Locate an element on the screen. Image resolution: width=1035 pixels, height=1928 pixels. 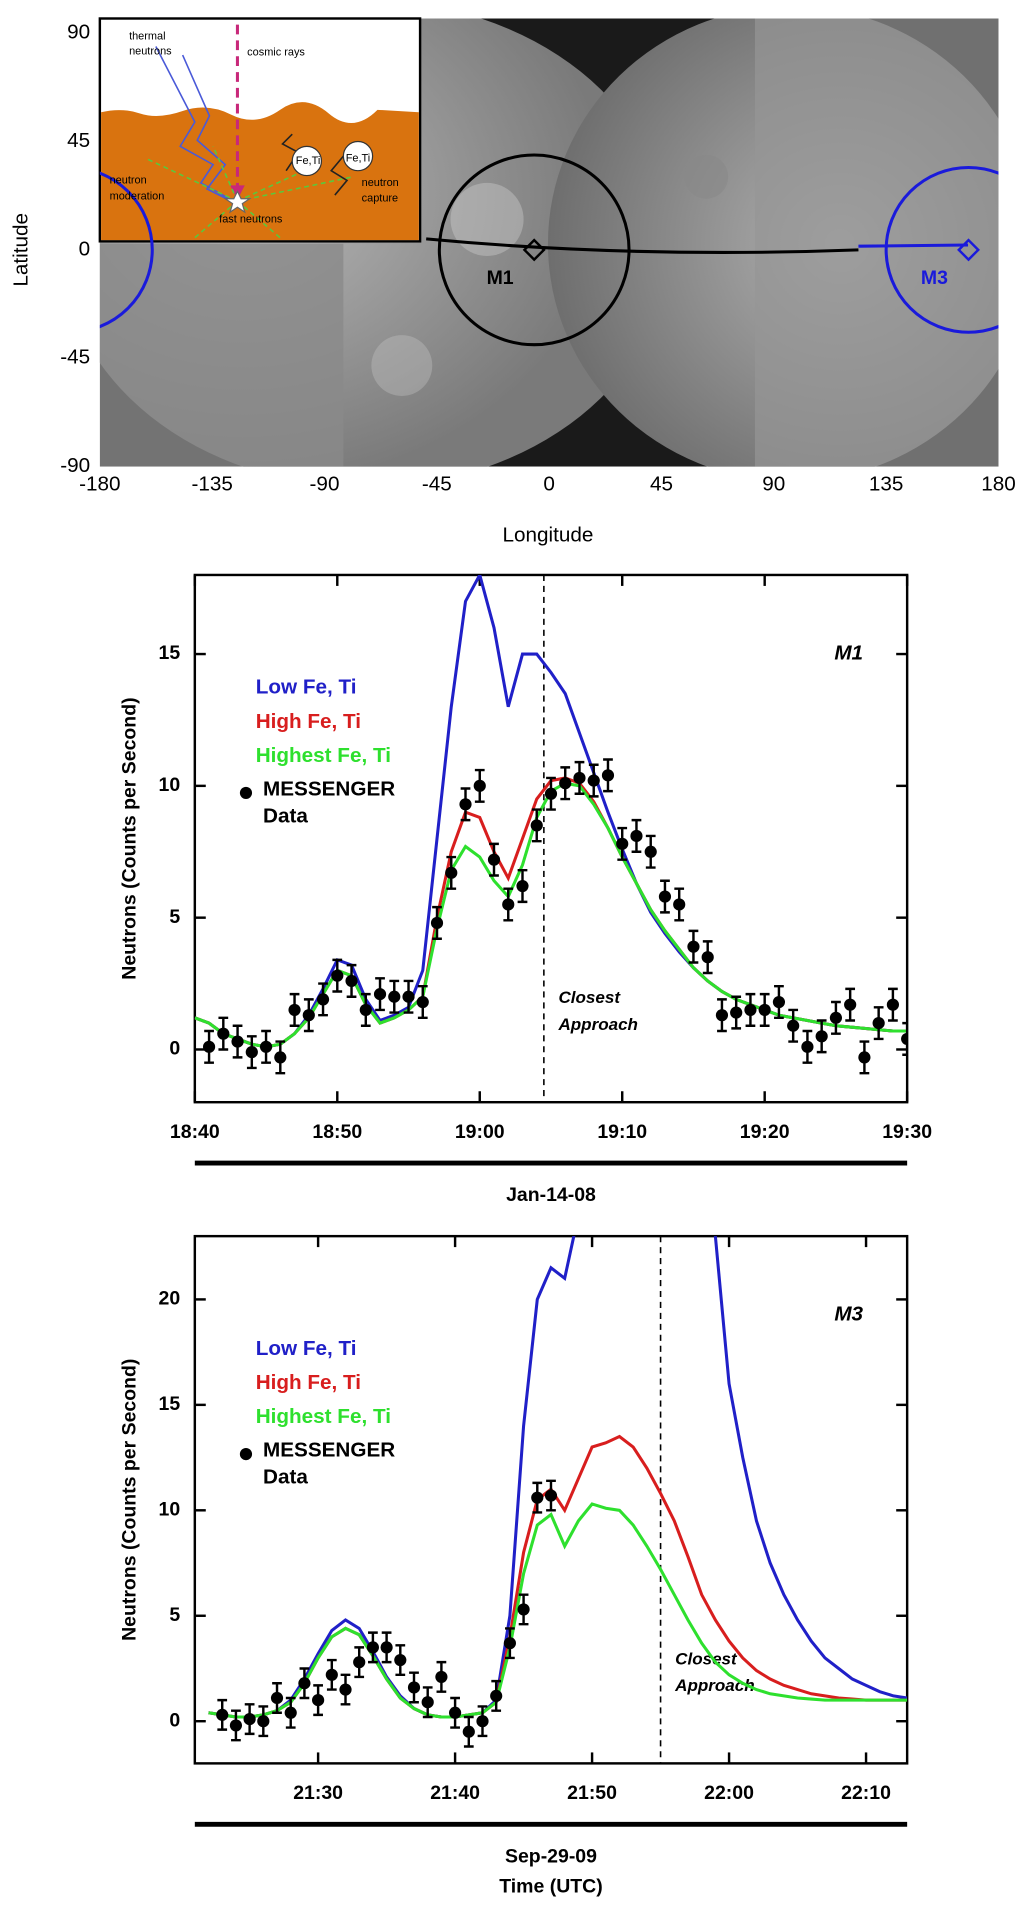
inset-label: neutron moderation is located at coordinates (137, 188).